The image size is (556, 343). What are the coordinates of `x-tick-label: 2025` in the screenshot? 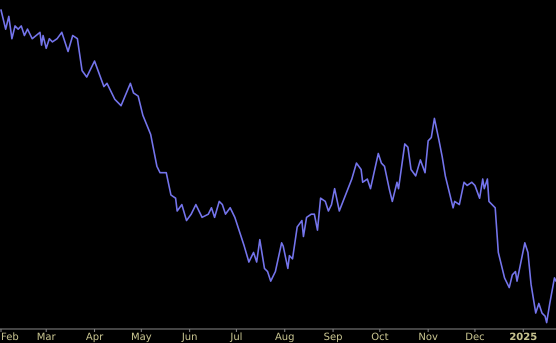 It's located at (523, 337).